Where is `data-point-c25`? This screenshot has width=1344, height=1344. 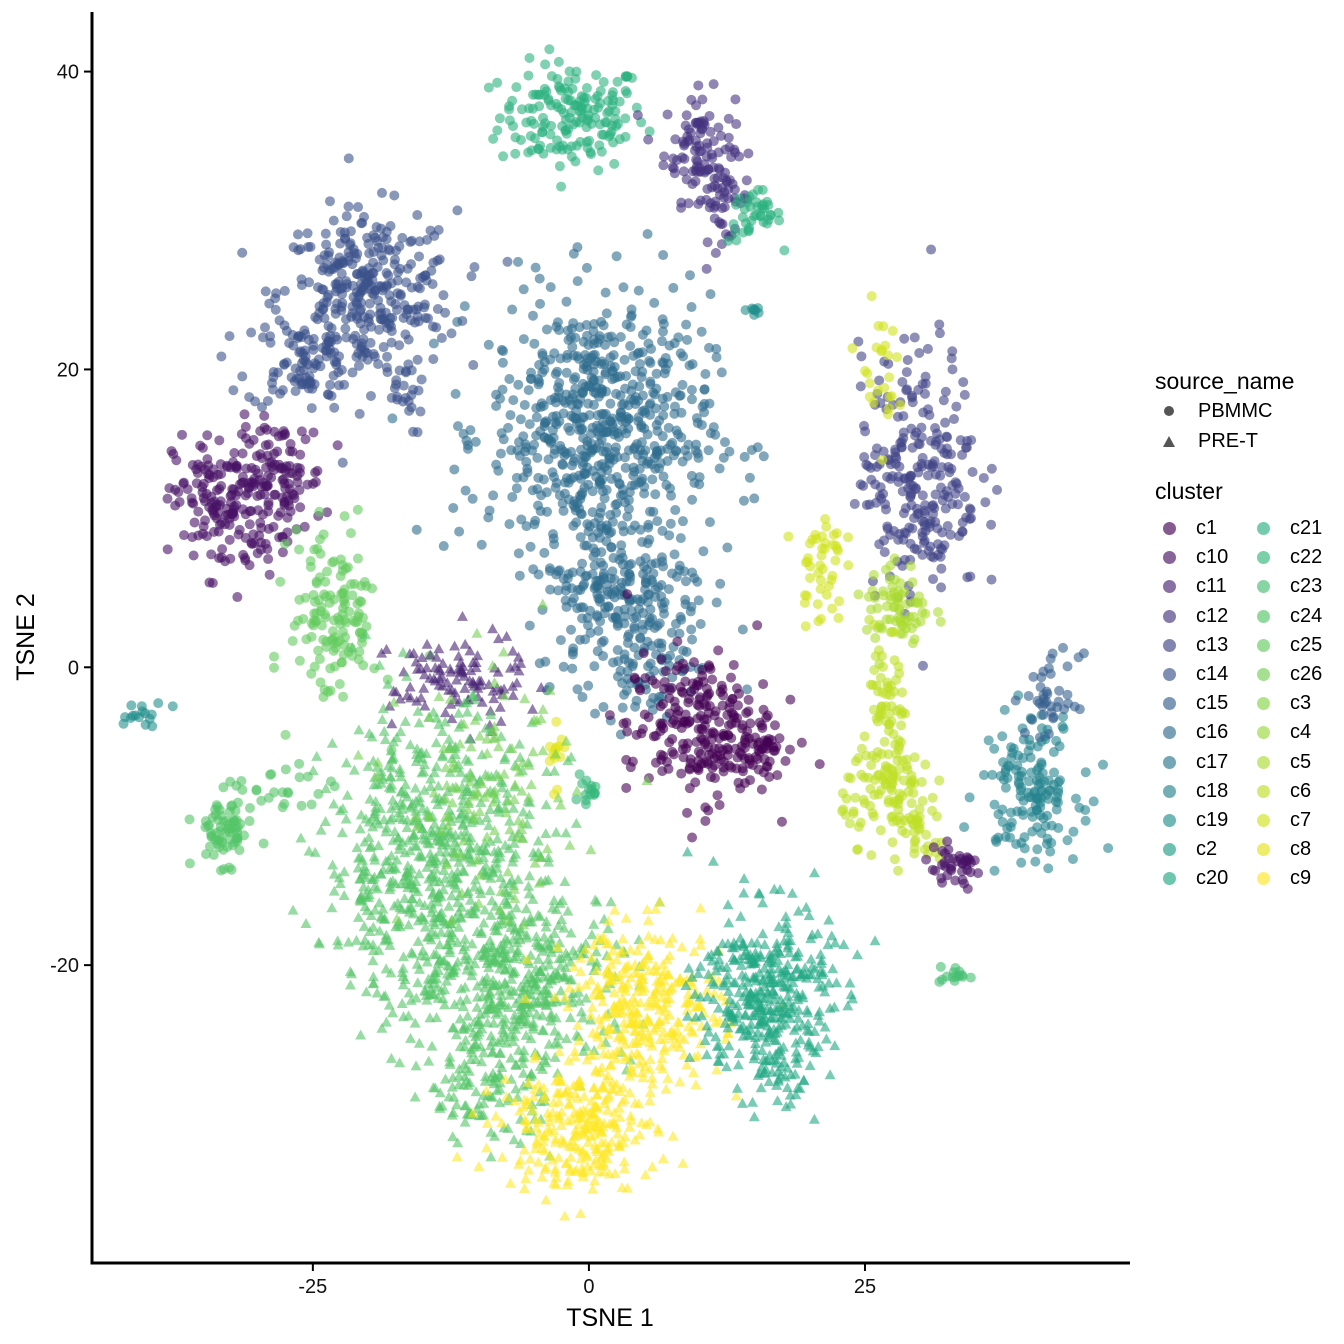
data-point-c25 is located at coordinates (306, 639).